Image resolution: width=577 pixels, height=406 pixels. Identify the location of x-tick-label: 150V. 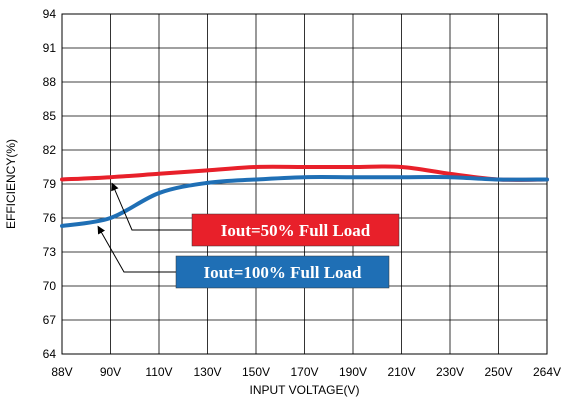
(256, 372).